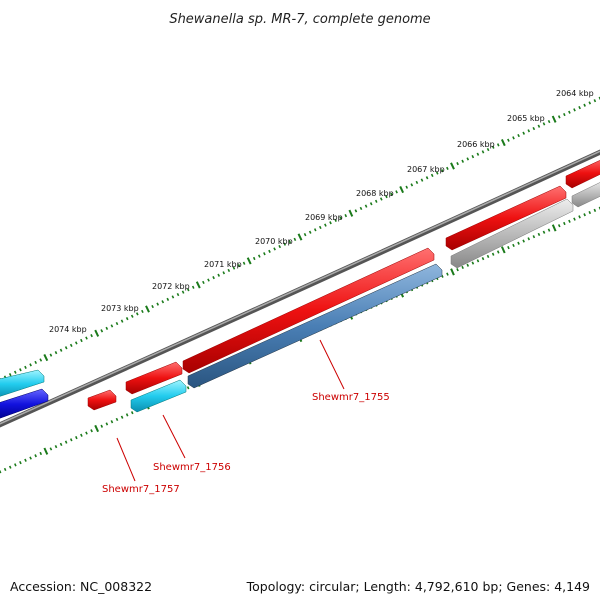 This screenshot has width=600, height=600. Describe the element at coordinates (375, 193) in the screenshot. I see `kbp-label-2068: 2068 kbp` at that location.